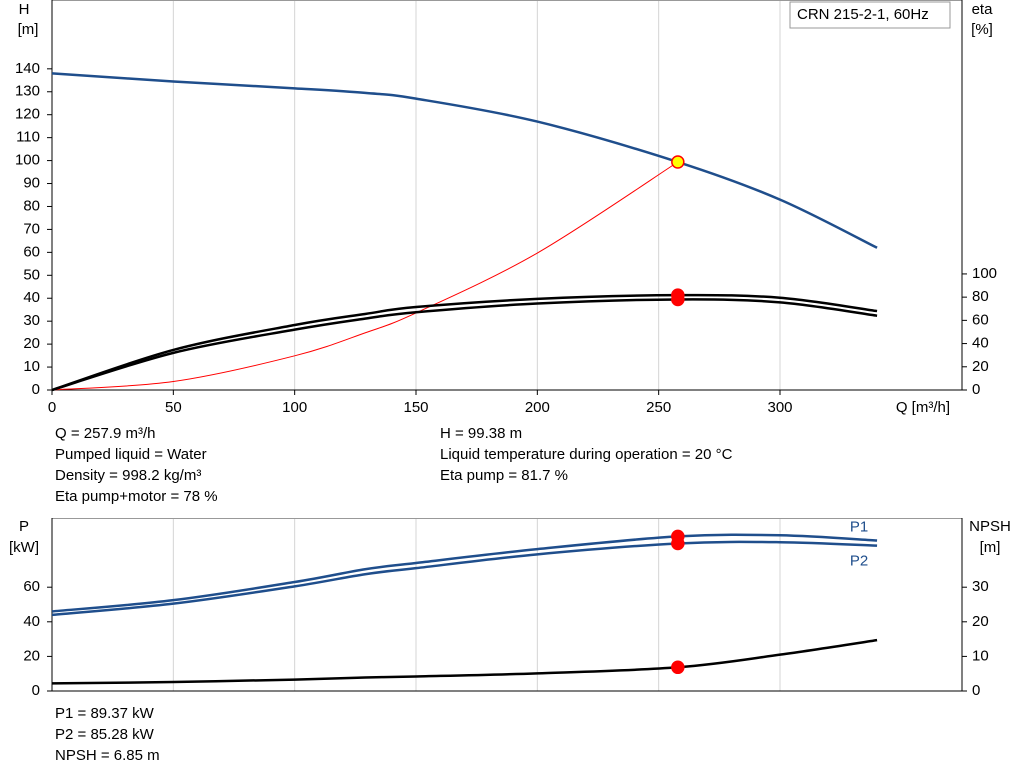  Describe the element at coordinates (859, 526) in the screenshot. I see `series-label: P1` at that location.